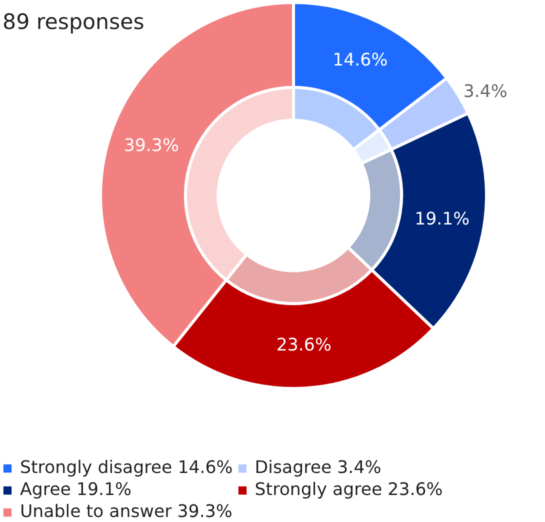 Image resolution: width=545 pixels, height=522 pixels. What do you see at coordinates (73, 22) in the screenshot?
I see `chart-title: 89 responses` at bounding box center [73, 22].